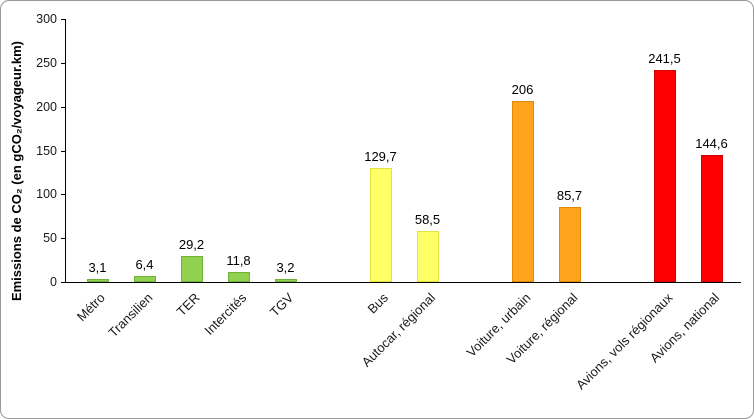 Image resolution: width=754 pixels, height=419 pixels. I want to click on bar-value-label: 3,2, so click(285, 267).